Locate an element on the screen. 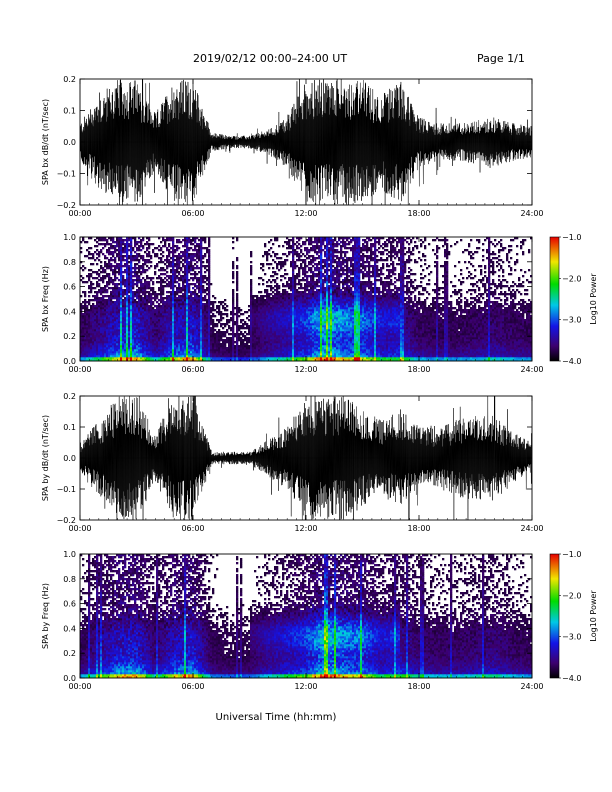 Image resolution: width=612 pixels, height=792 pixels. page-number: Page 1/1 is located at coordinates (501, 58).